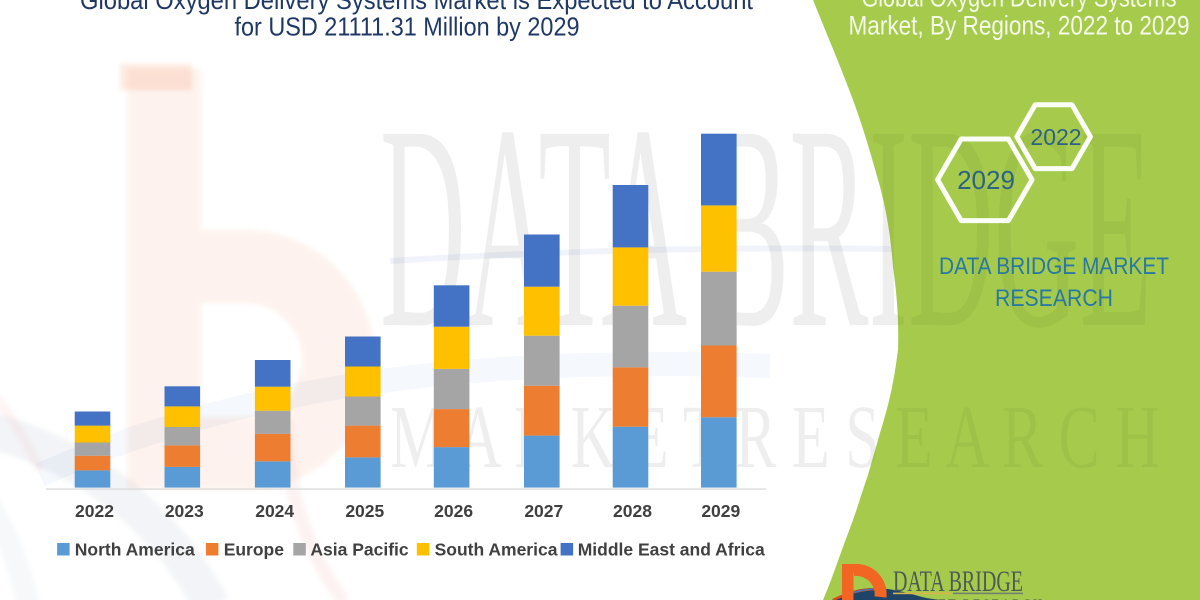 The image size is (1200, 600). I want to click on svg-text: DATA BRIDGE MARKET, so click(1054, 266).